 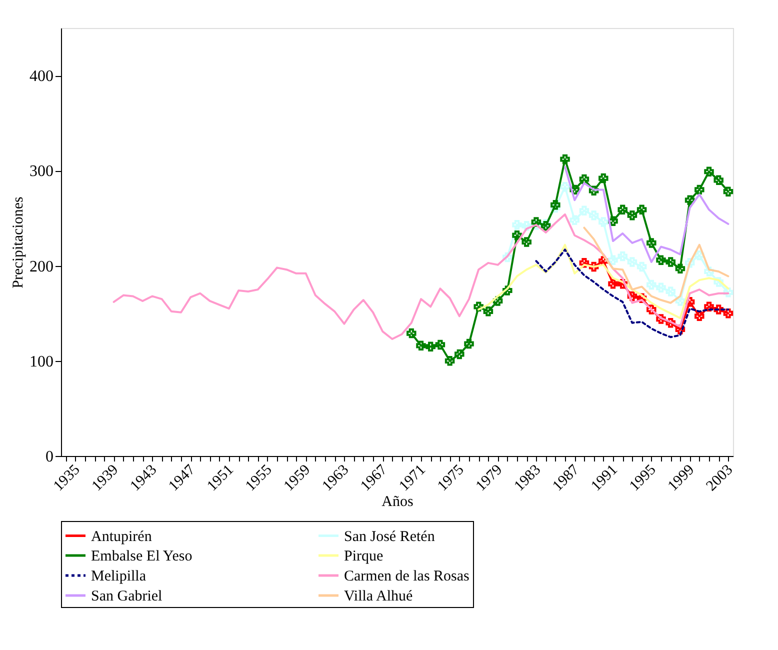 What do you see at coordinates (398, 502) in the screenshot?
I see `x-axis-title: Años` at bounding box center [398, 502].